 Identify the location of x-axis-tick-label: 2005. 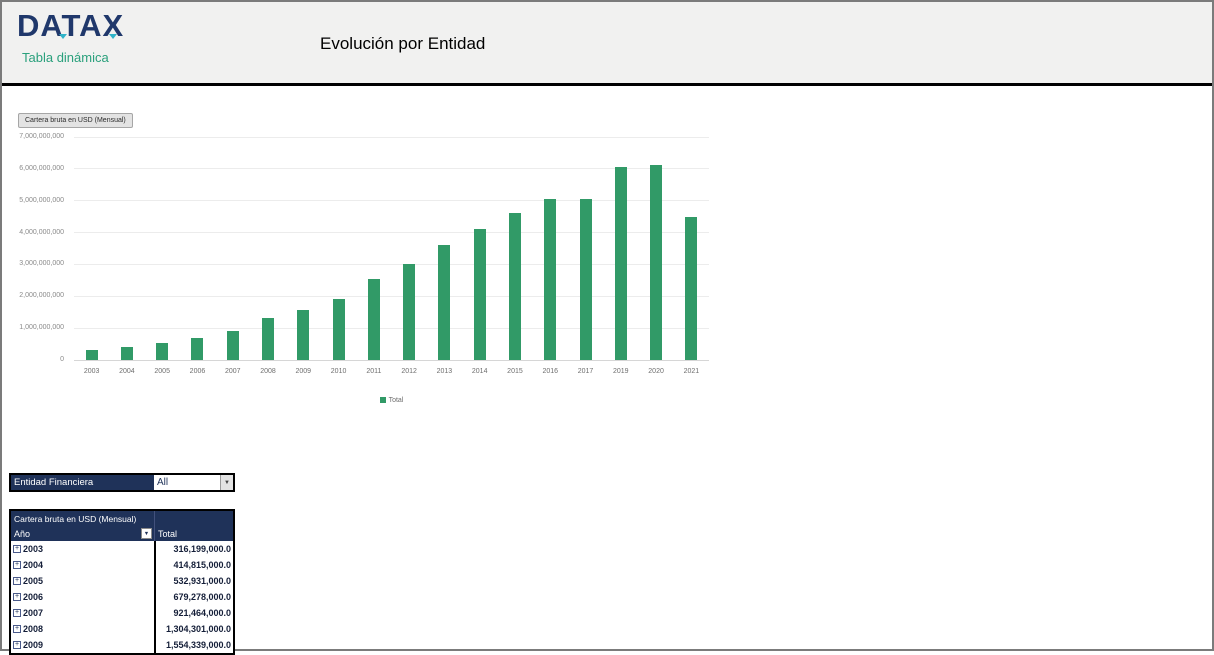
(162, 371).